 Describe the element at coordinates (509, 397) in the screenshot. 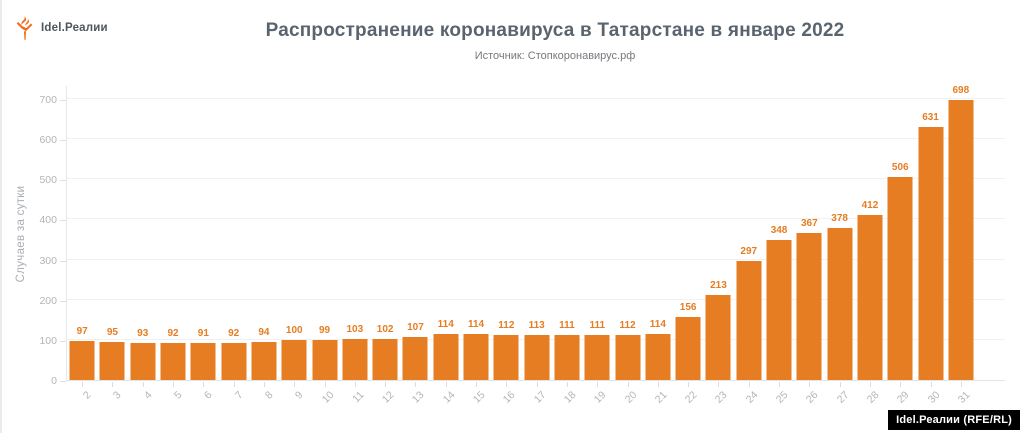

I see `x-tick-label: 16` at that location.